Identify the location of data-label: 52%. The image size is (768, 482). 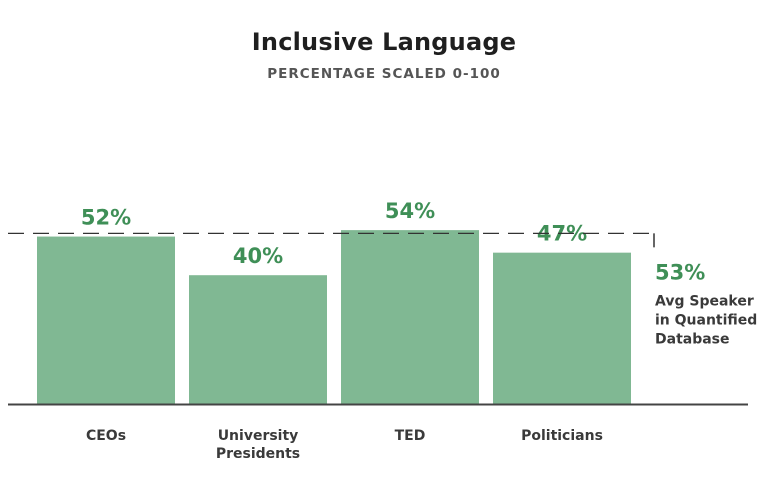
(106, 218).